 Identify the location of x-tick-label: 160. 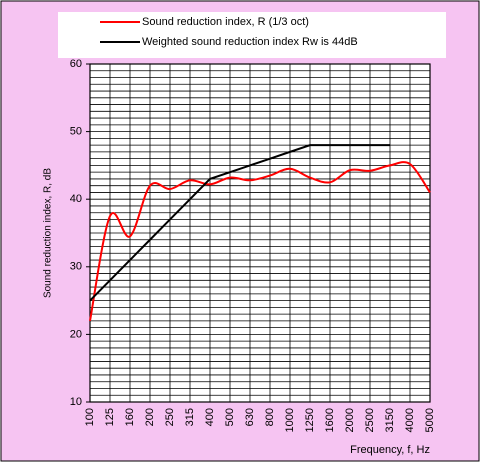
(130, 417).